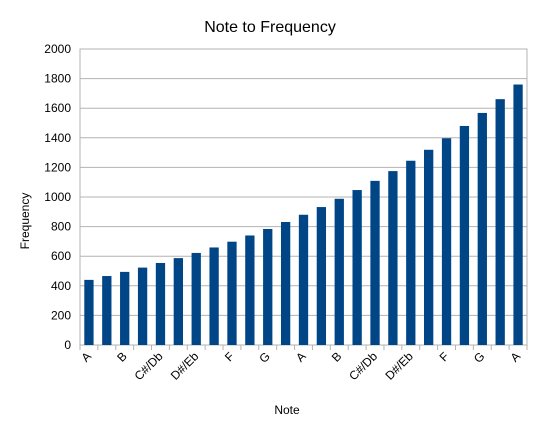  Describe the element at coordinates (57, 167) in the screenshot. I see `y-tick-label: 1200` at that location.